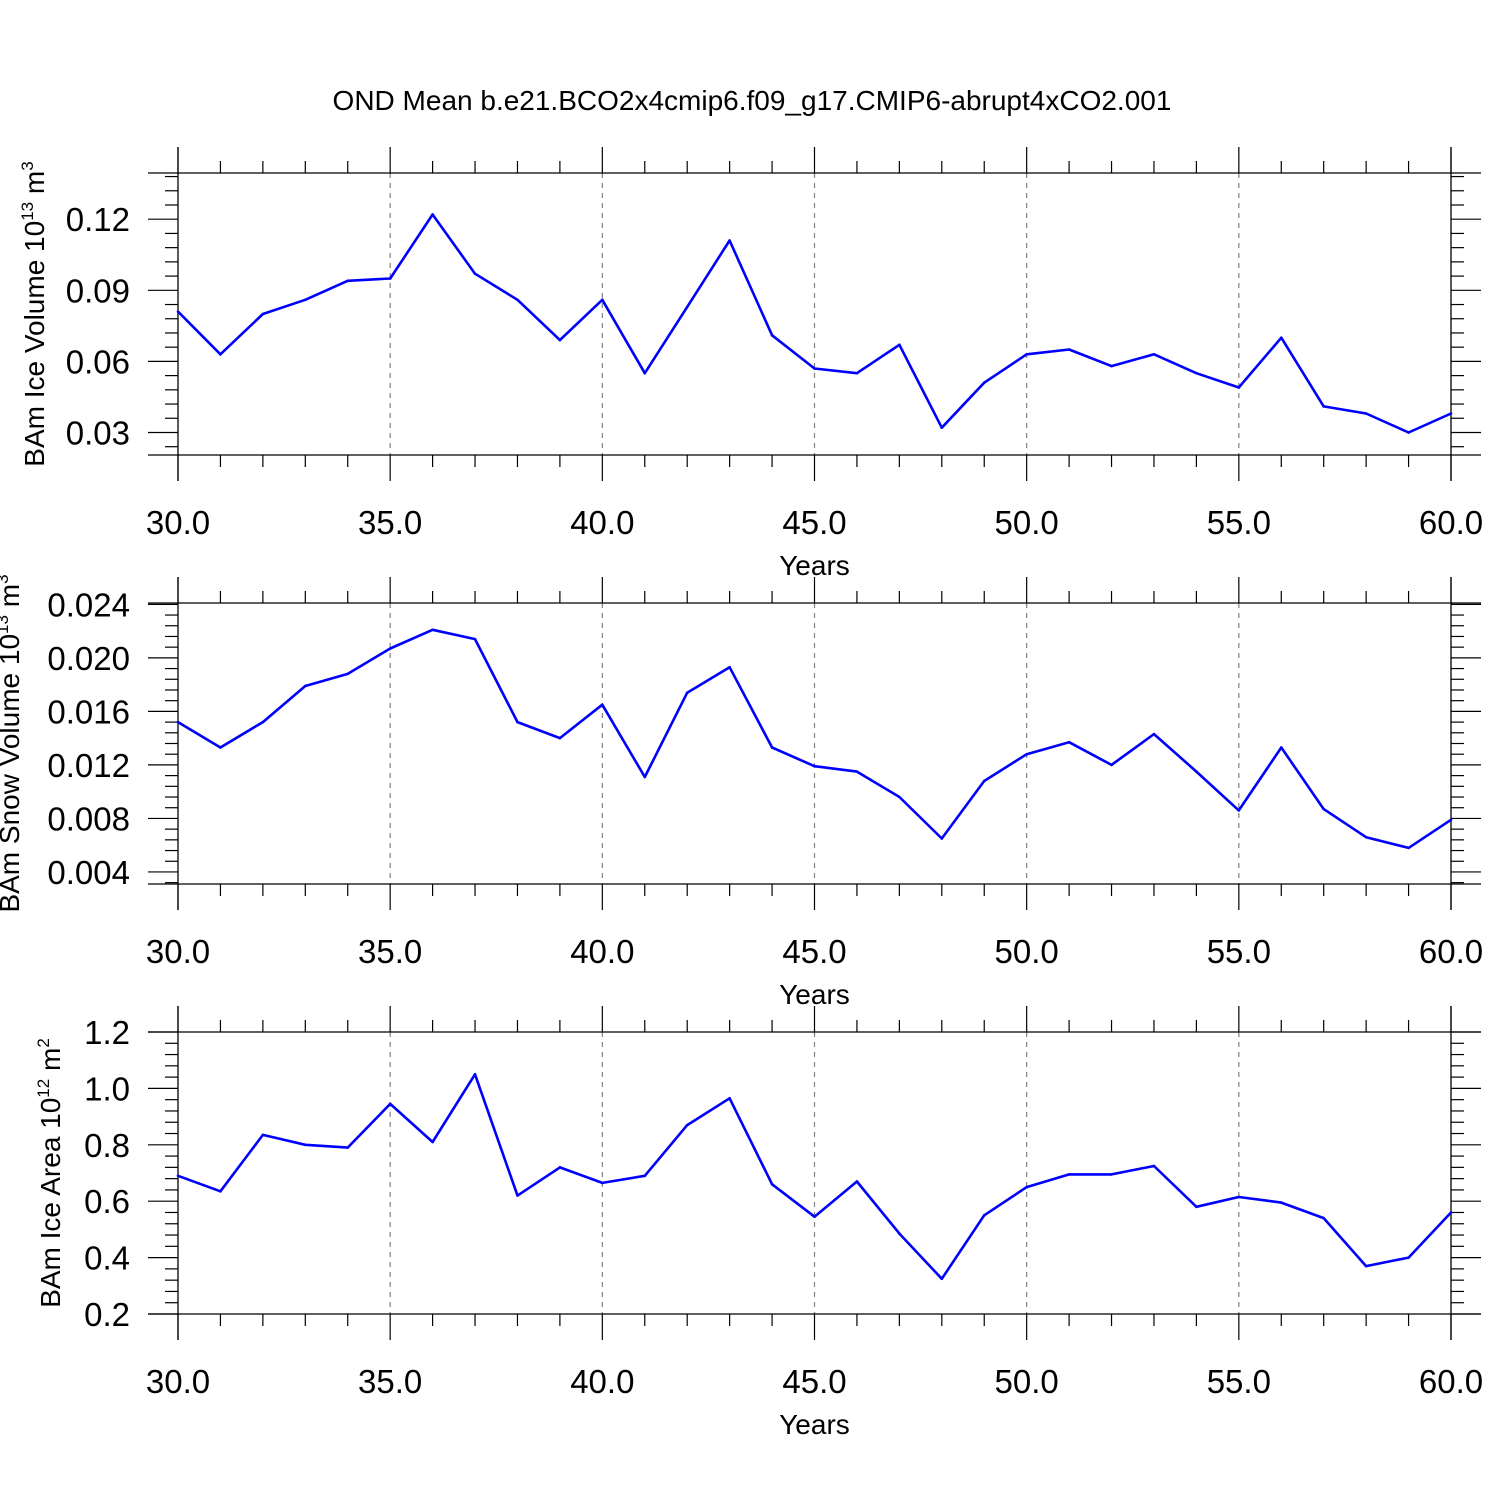 This screenshot has width=1500, height=1505. I want to click on panel2-ytick-label-0.020: 0.020, so click(88, 658).